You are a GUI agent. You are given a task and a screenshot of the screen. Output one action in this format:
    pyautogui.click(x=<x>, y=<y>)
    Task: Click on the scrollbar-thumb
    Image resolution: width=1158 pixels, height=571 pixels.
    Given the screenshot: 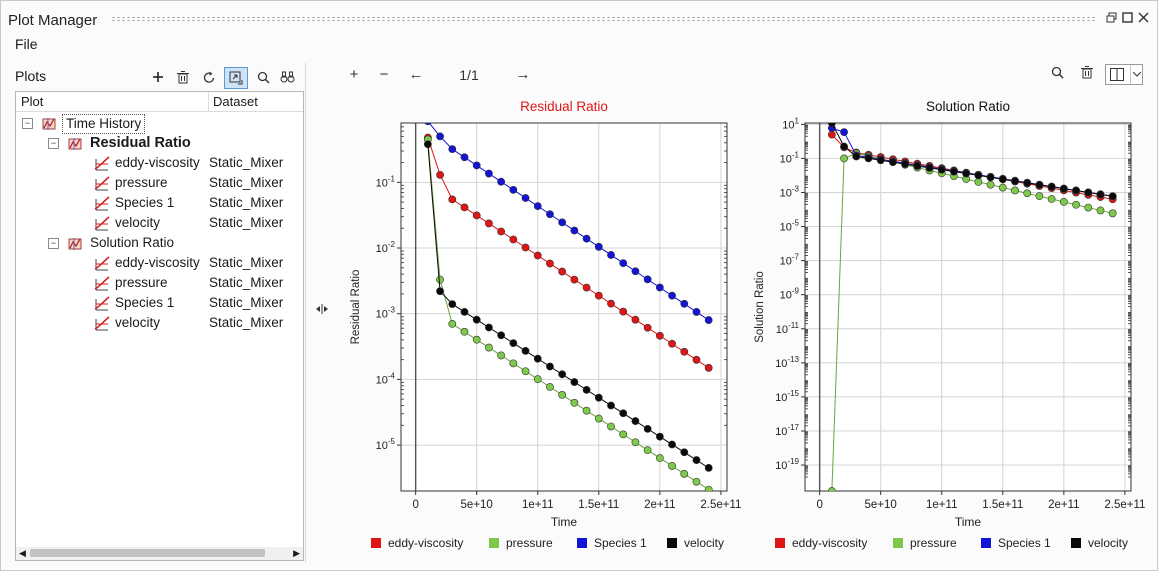 What is the action you would take?
    pyautogui.click(x=147, y=553)
    